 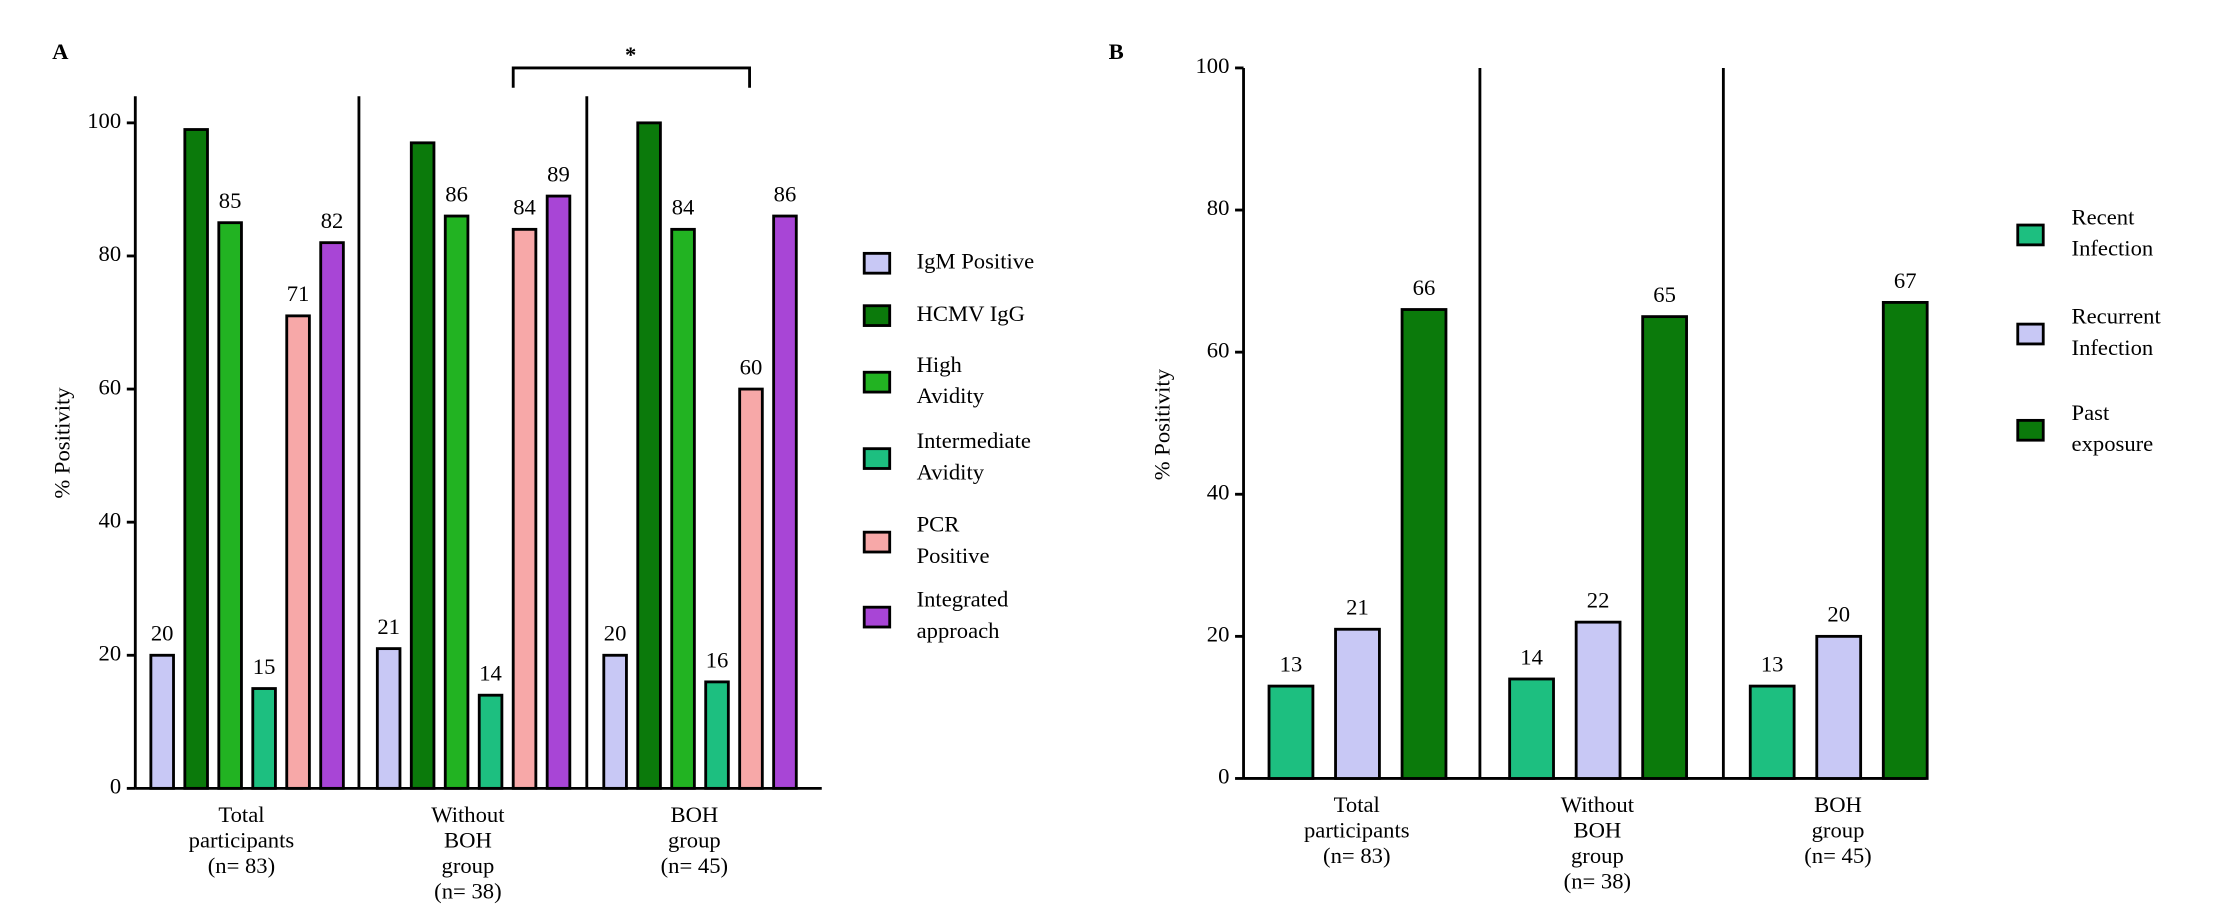 What do you see at coordinates (959, 630) in the screenshot?
I see `legend-label: approach` at bounding box center [959, 630].